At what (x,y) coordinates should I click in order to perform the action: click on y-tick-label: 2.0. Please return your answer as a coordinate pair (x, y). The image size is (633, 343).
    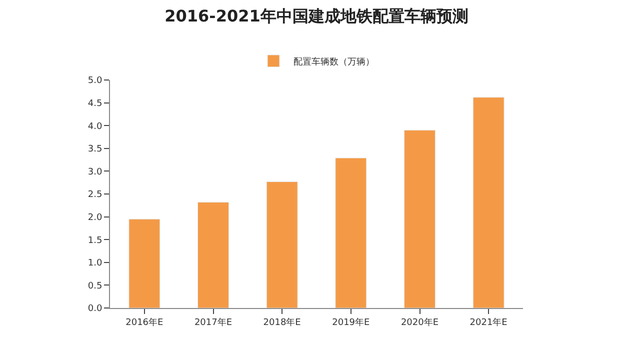
    Looking at the image, I should click on (95, 217).